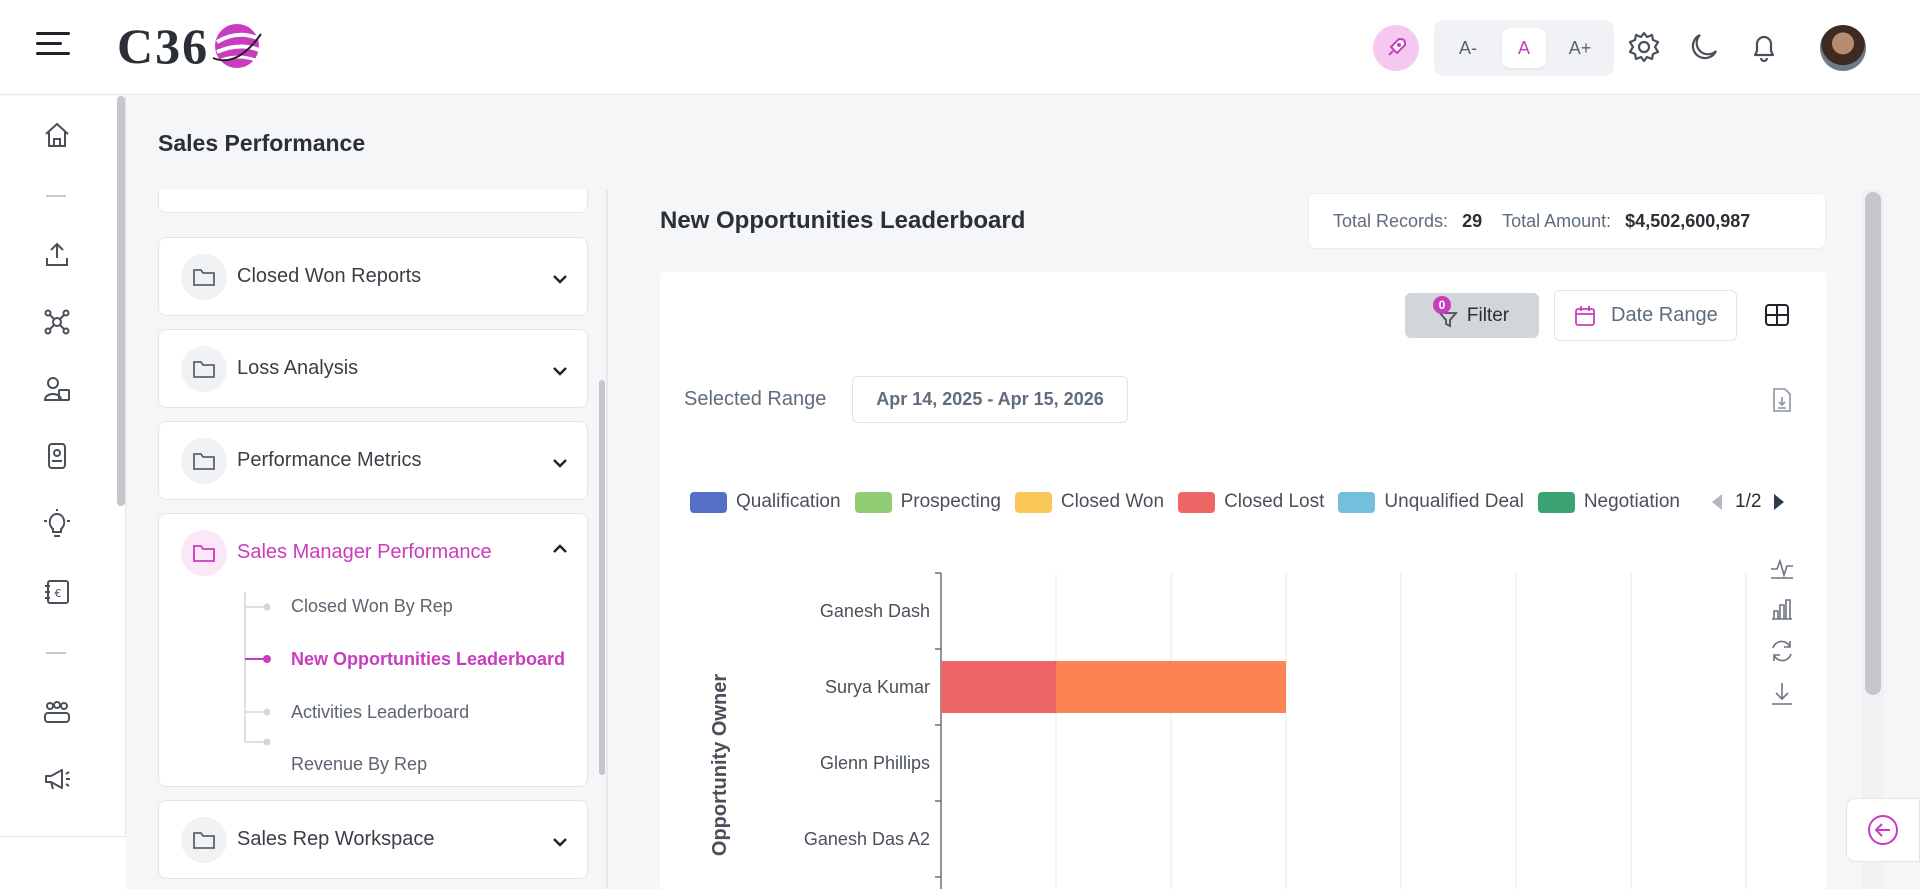 This screenshot has width=1920, height=889. I want to click on font-normal-button: A, so click(1524, 48).